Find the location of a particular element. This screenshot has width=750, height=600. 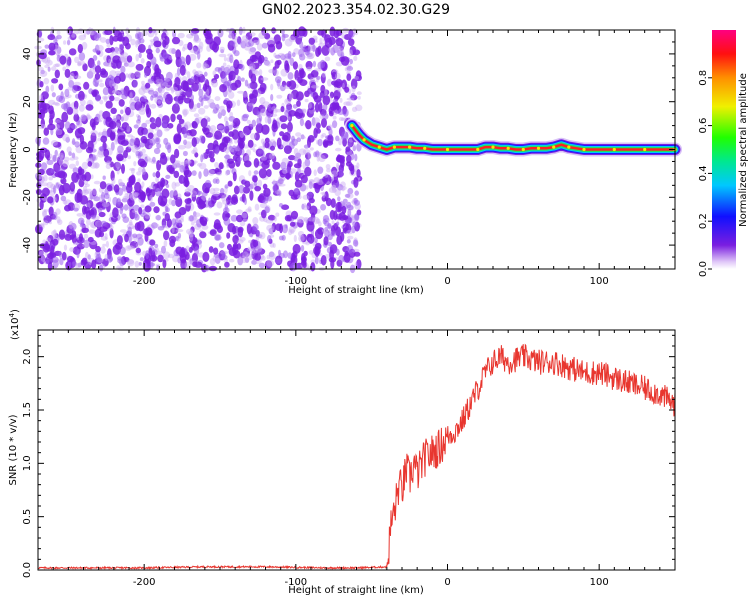

figure-title: GN02.2023.354.02.30.G29 is located at coordinates (356, 10).